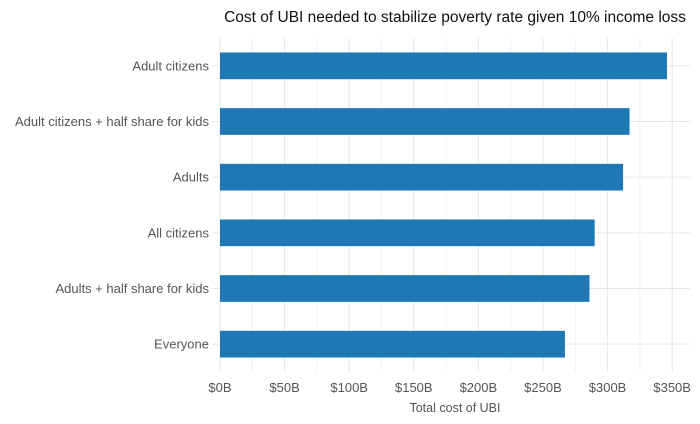  Describe the element at coordinates (191, 177) in the screenshot. I see `category-label: Adults` at that location.